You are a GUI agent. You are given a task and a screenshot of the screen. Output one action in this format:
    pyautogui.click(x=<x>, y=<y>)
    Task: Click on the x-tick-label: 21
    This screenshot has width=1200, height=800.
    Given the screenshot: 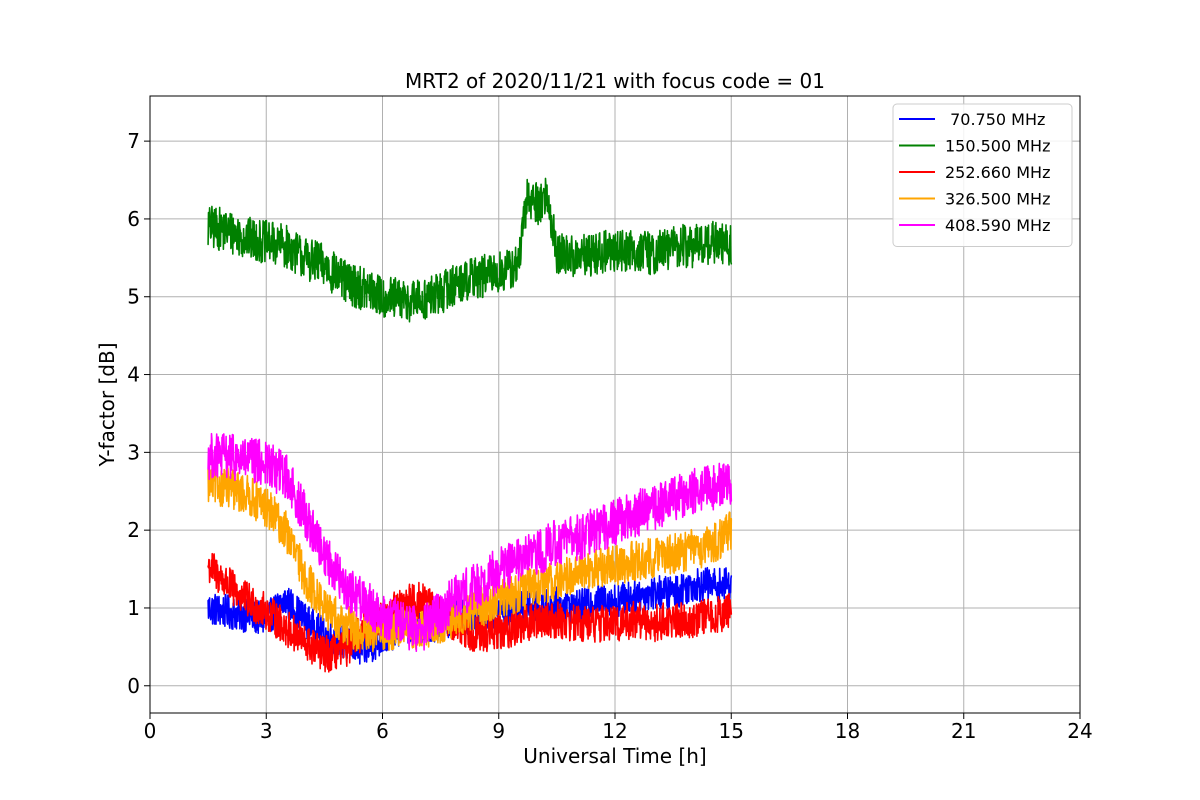 What is the action you would take?
    pyautogui.click(x=963, y=731)
    